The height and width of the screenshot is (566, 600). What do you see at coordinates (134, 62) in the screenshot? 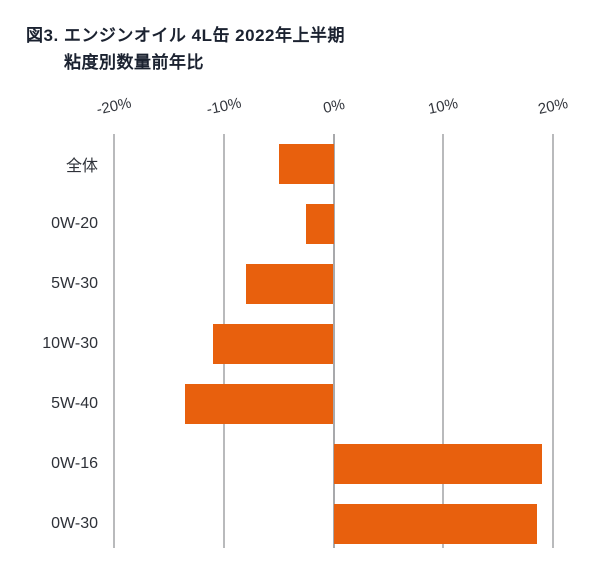
I see `chart-title-line2: 粘度別数量前年比` at bounding box center [134, 62].